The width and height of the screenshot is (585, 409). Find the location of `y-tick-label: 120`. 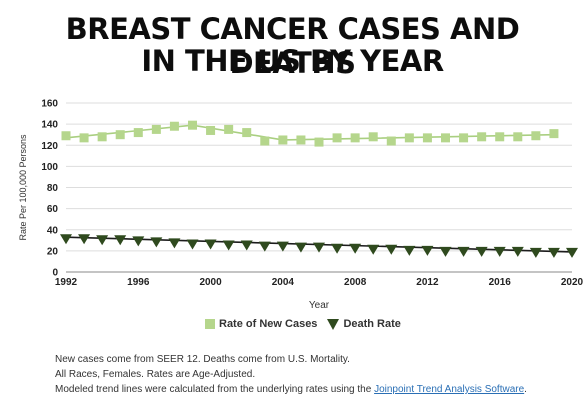

y-tick-label: 120 is located at coordinates (49, 146).